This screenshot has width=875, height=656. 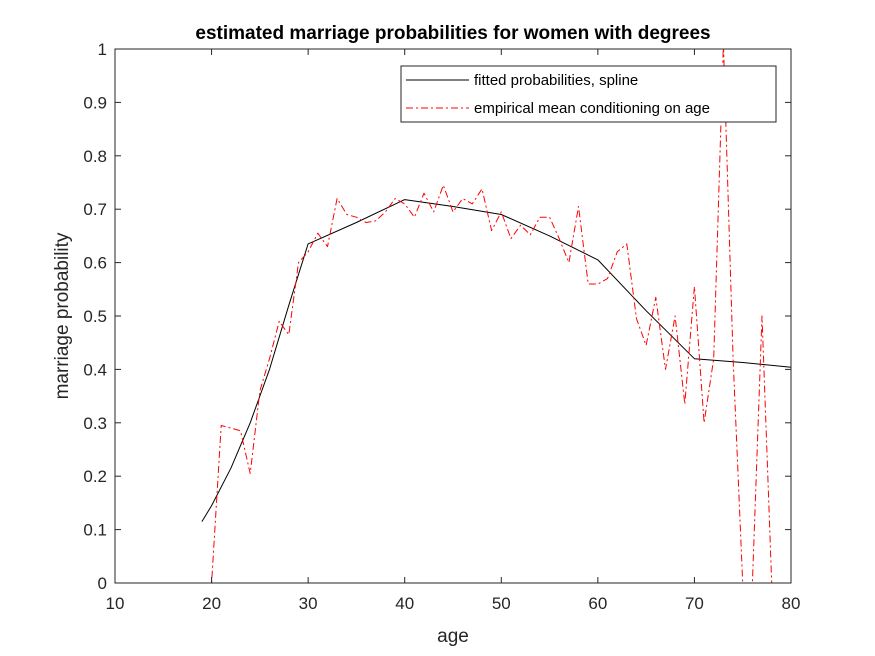 I want to click on y-tick-label: 0.1, so click(x=95, y=530).